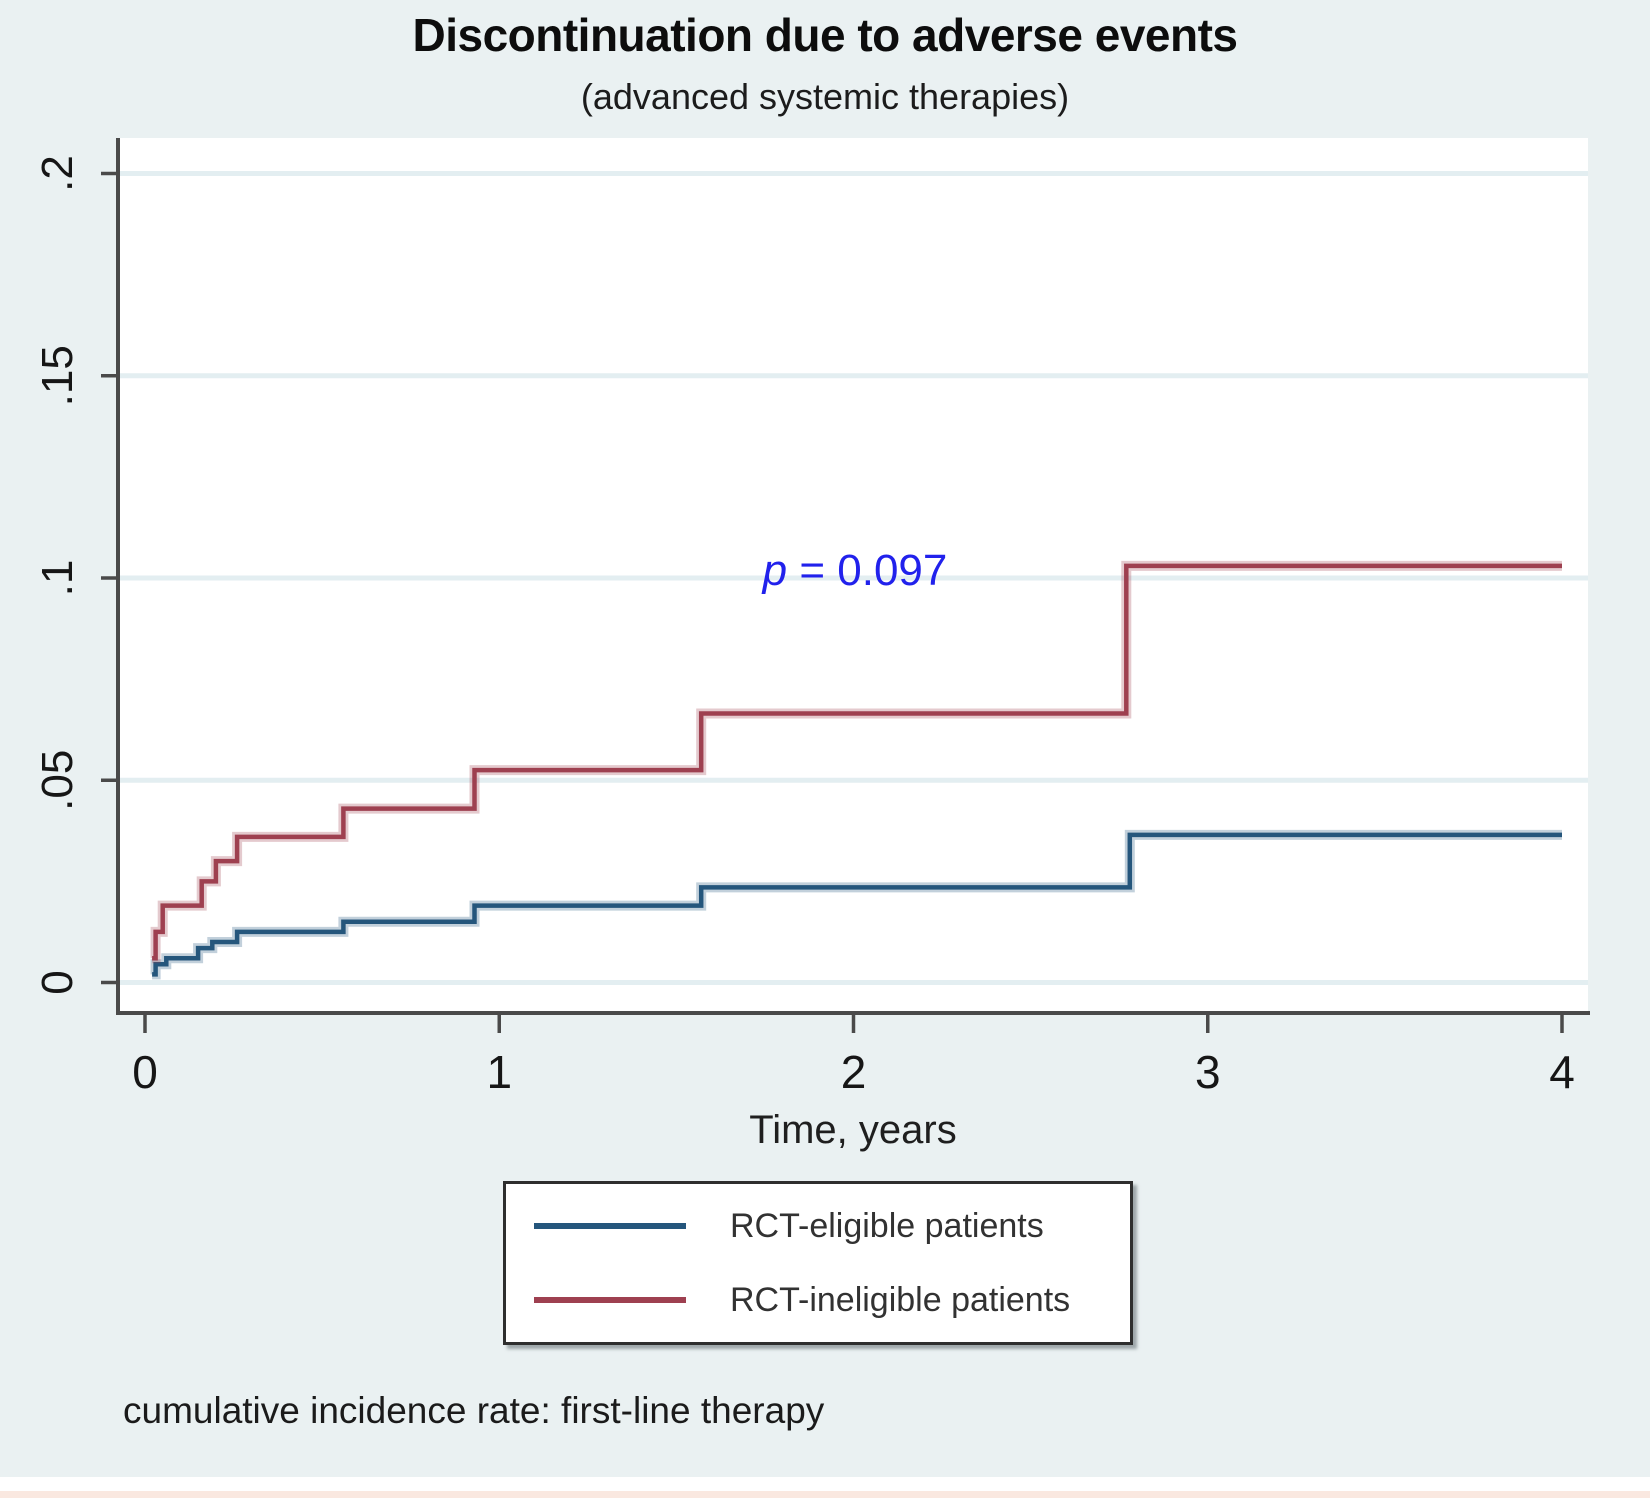 The height and width of the screenshot is (1498, 1650). What do you see at coordinates (610, 1226) in the screenshot?
I see `eligible-line-swatch` at bounding box center [610, 1226].